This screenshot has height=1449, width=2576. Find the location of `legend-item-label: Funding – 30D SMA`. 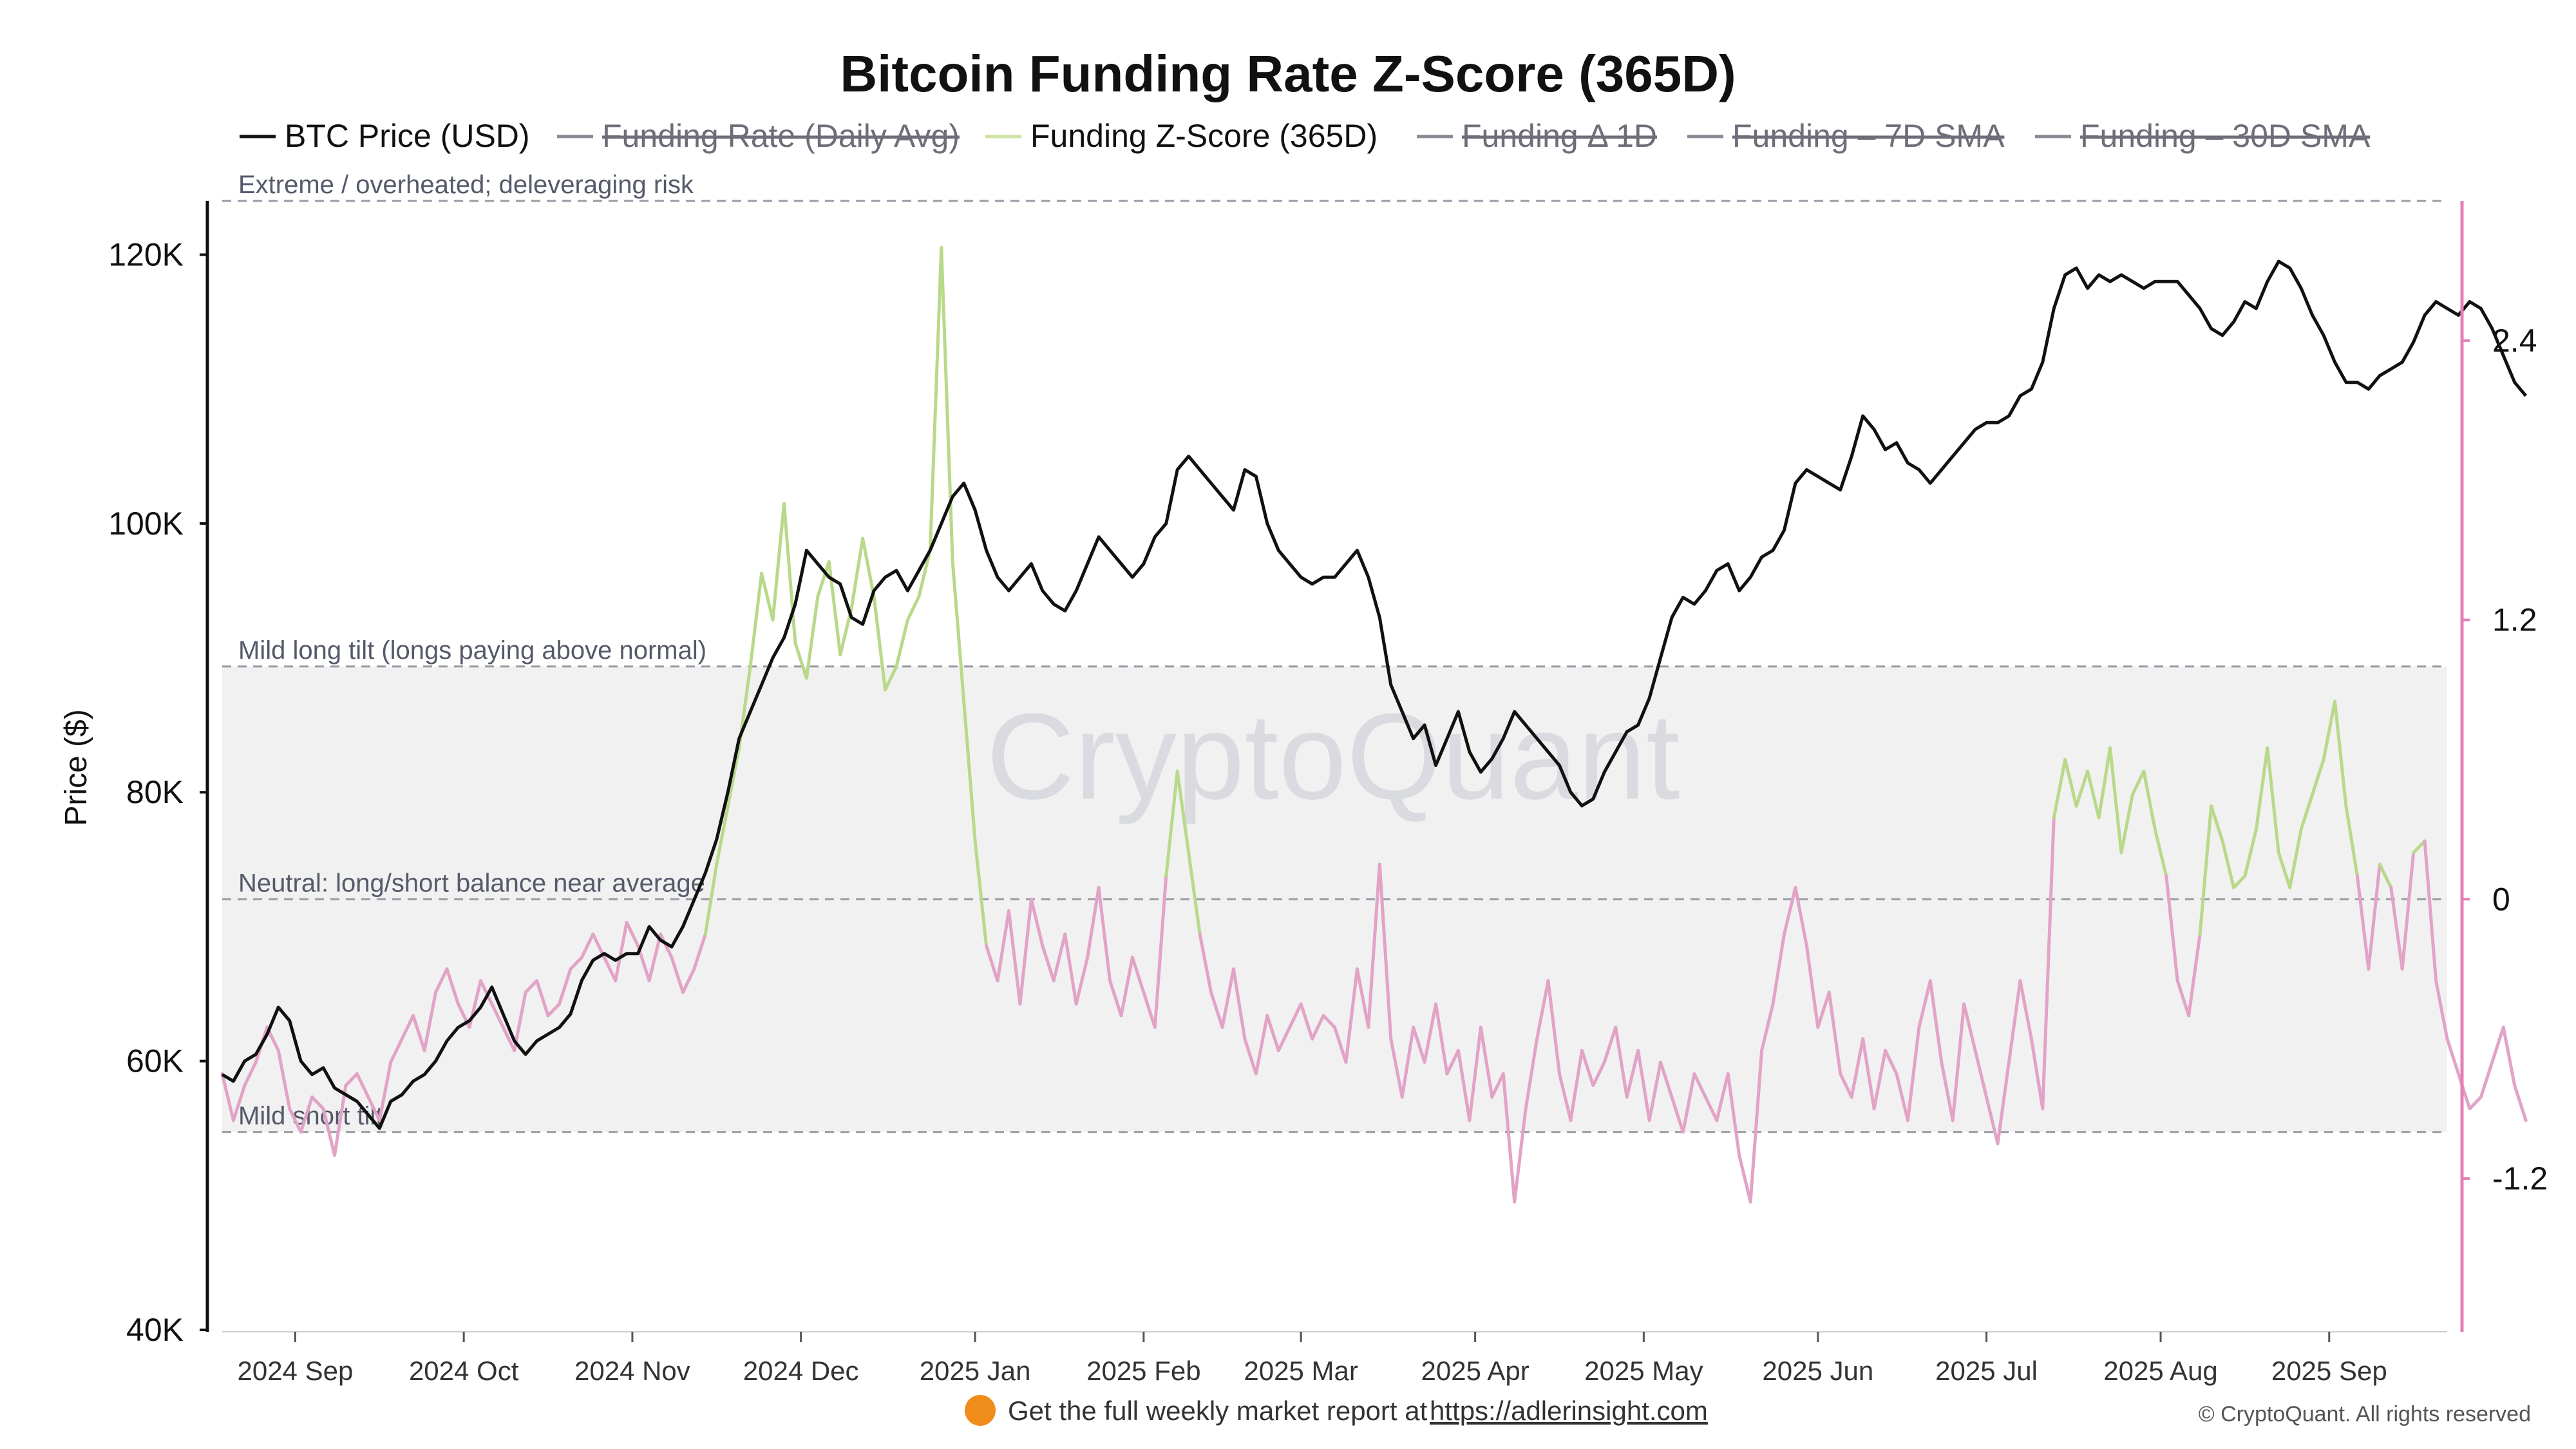

legend-item-label: Funding – 30D SMA is located at coordinates (2225, 136).